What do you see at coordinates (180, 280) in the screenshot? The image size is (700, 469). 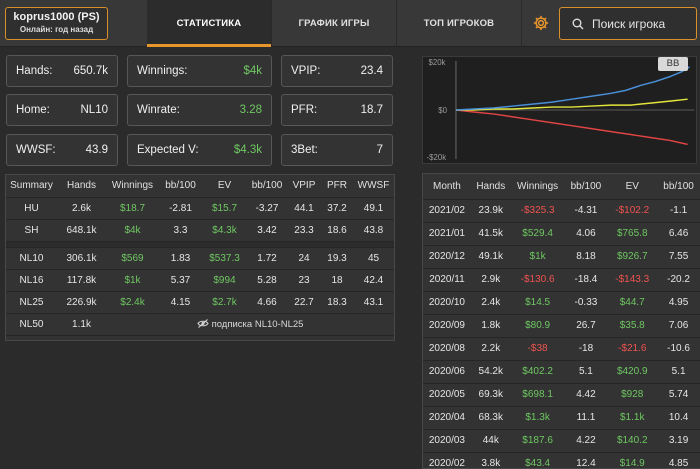 I see `summary-cell: 5.37` at bounding box center [180, 280].